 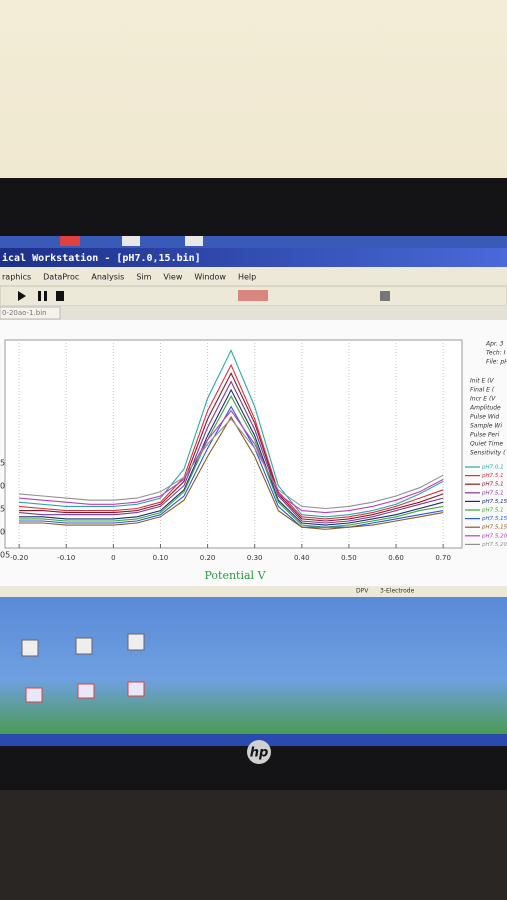 I want to click on x-tick-label: 0.10, so click(x=161, y=558).